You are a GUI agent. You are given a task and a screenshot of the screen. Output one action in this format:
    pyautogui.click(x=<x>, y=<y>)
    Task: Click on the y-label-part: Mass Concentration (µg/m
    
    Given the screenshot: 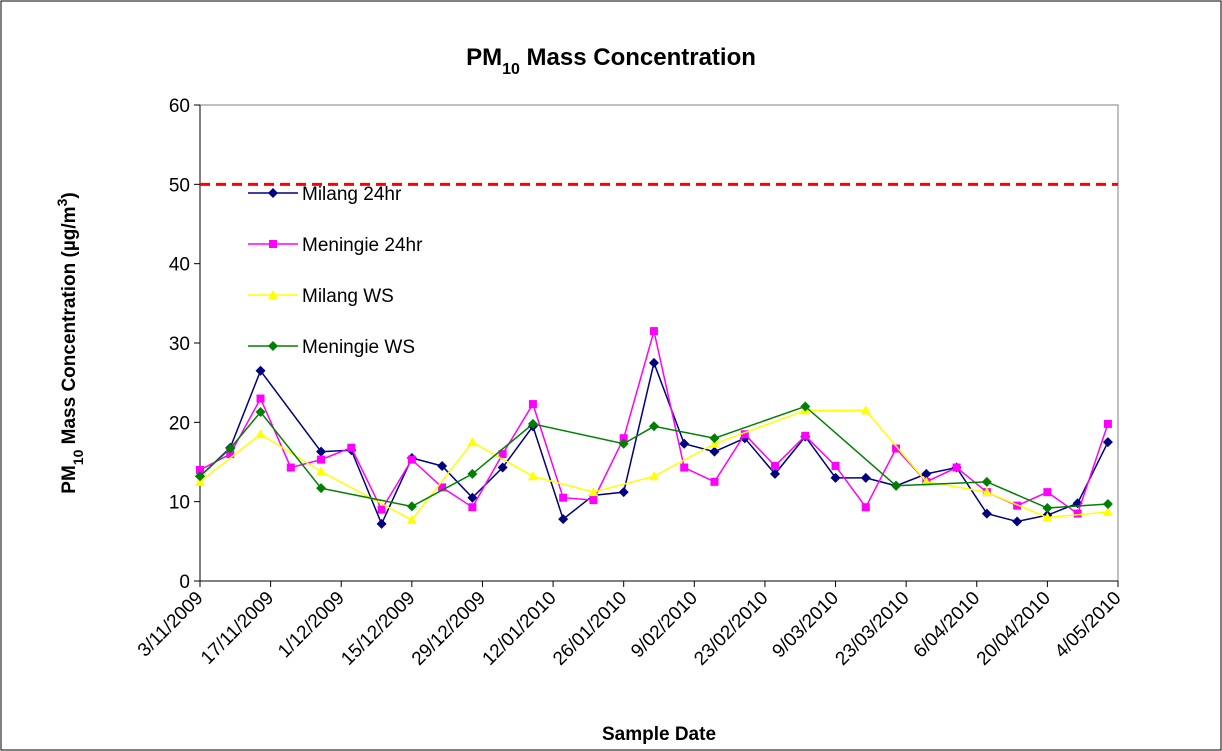 What is the action you would take?
    pyautogui.click(x=69, y=327)
    